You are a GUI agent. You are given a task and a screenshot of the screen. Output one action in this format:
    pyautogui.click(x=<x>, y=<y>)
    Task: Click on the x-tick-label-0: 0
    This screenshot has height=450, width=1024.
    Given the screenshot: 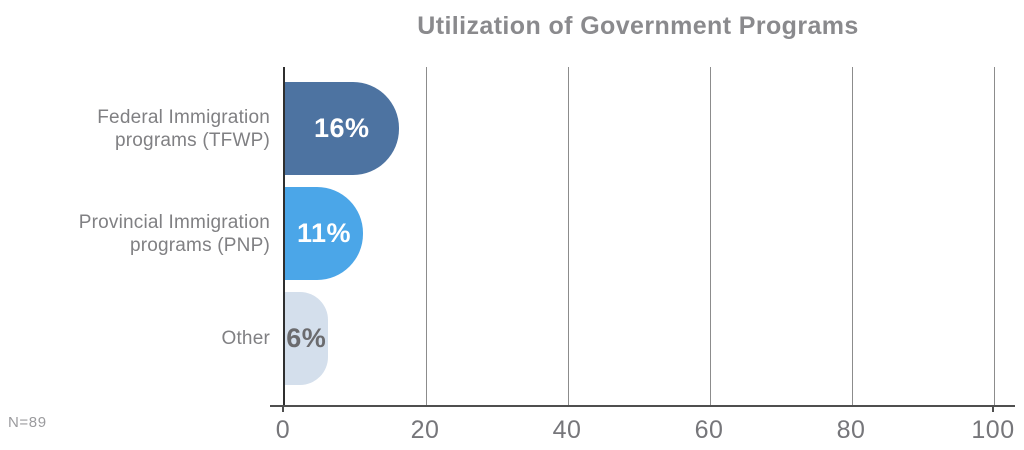 What is the action you would take?
    pyautogui.click(x=283, y=430)
    